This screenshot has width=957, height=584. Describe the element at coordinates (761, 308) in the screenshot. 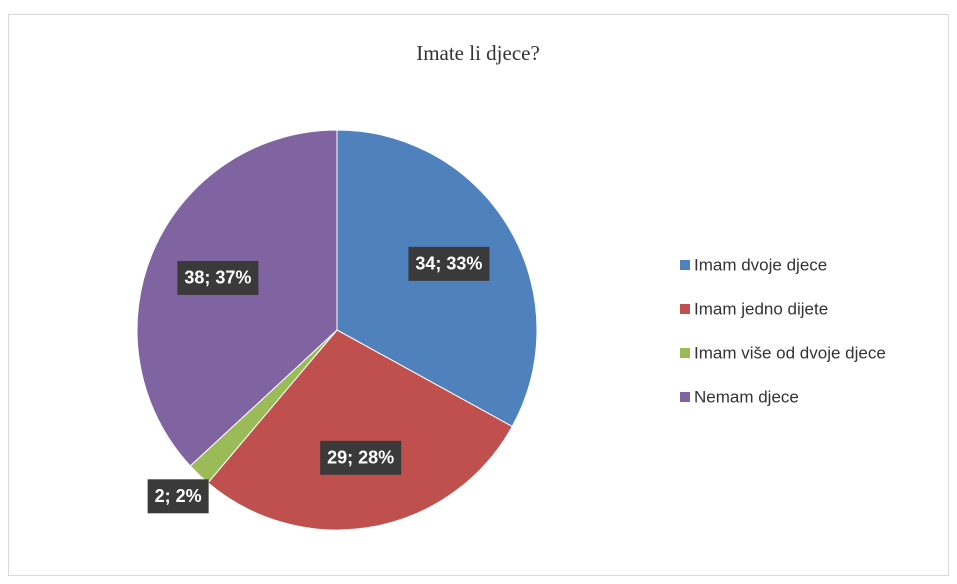

I see `legend-label: Imam jedno dijete` at that location.